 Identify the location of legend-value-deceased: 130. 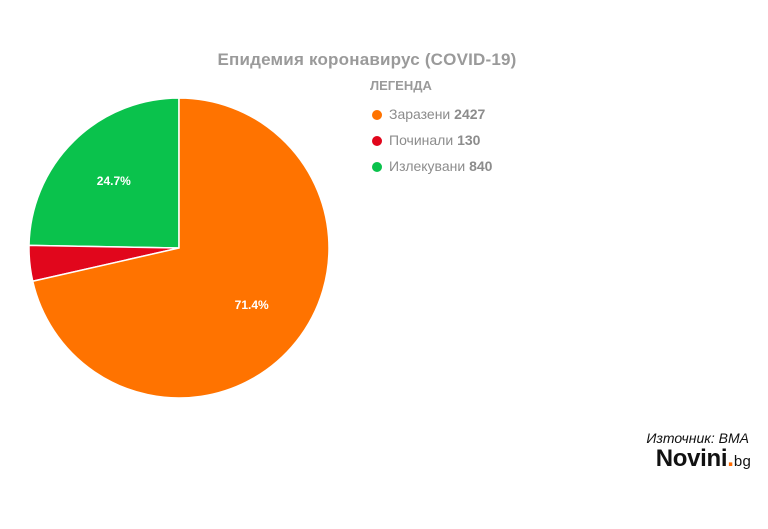
(469, 140).